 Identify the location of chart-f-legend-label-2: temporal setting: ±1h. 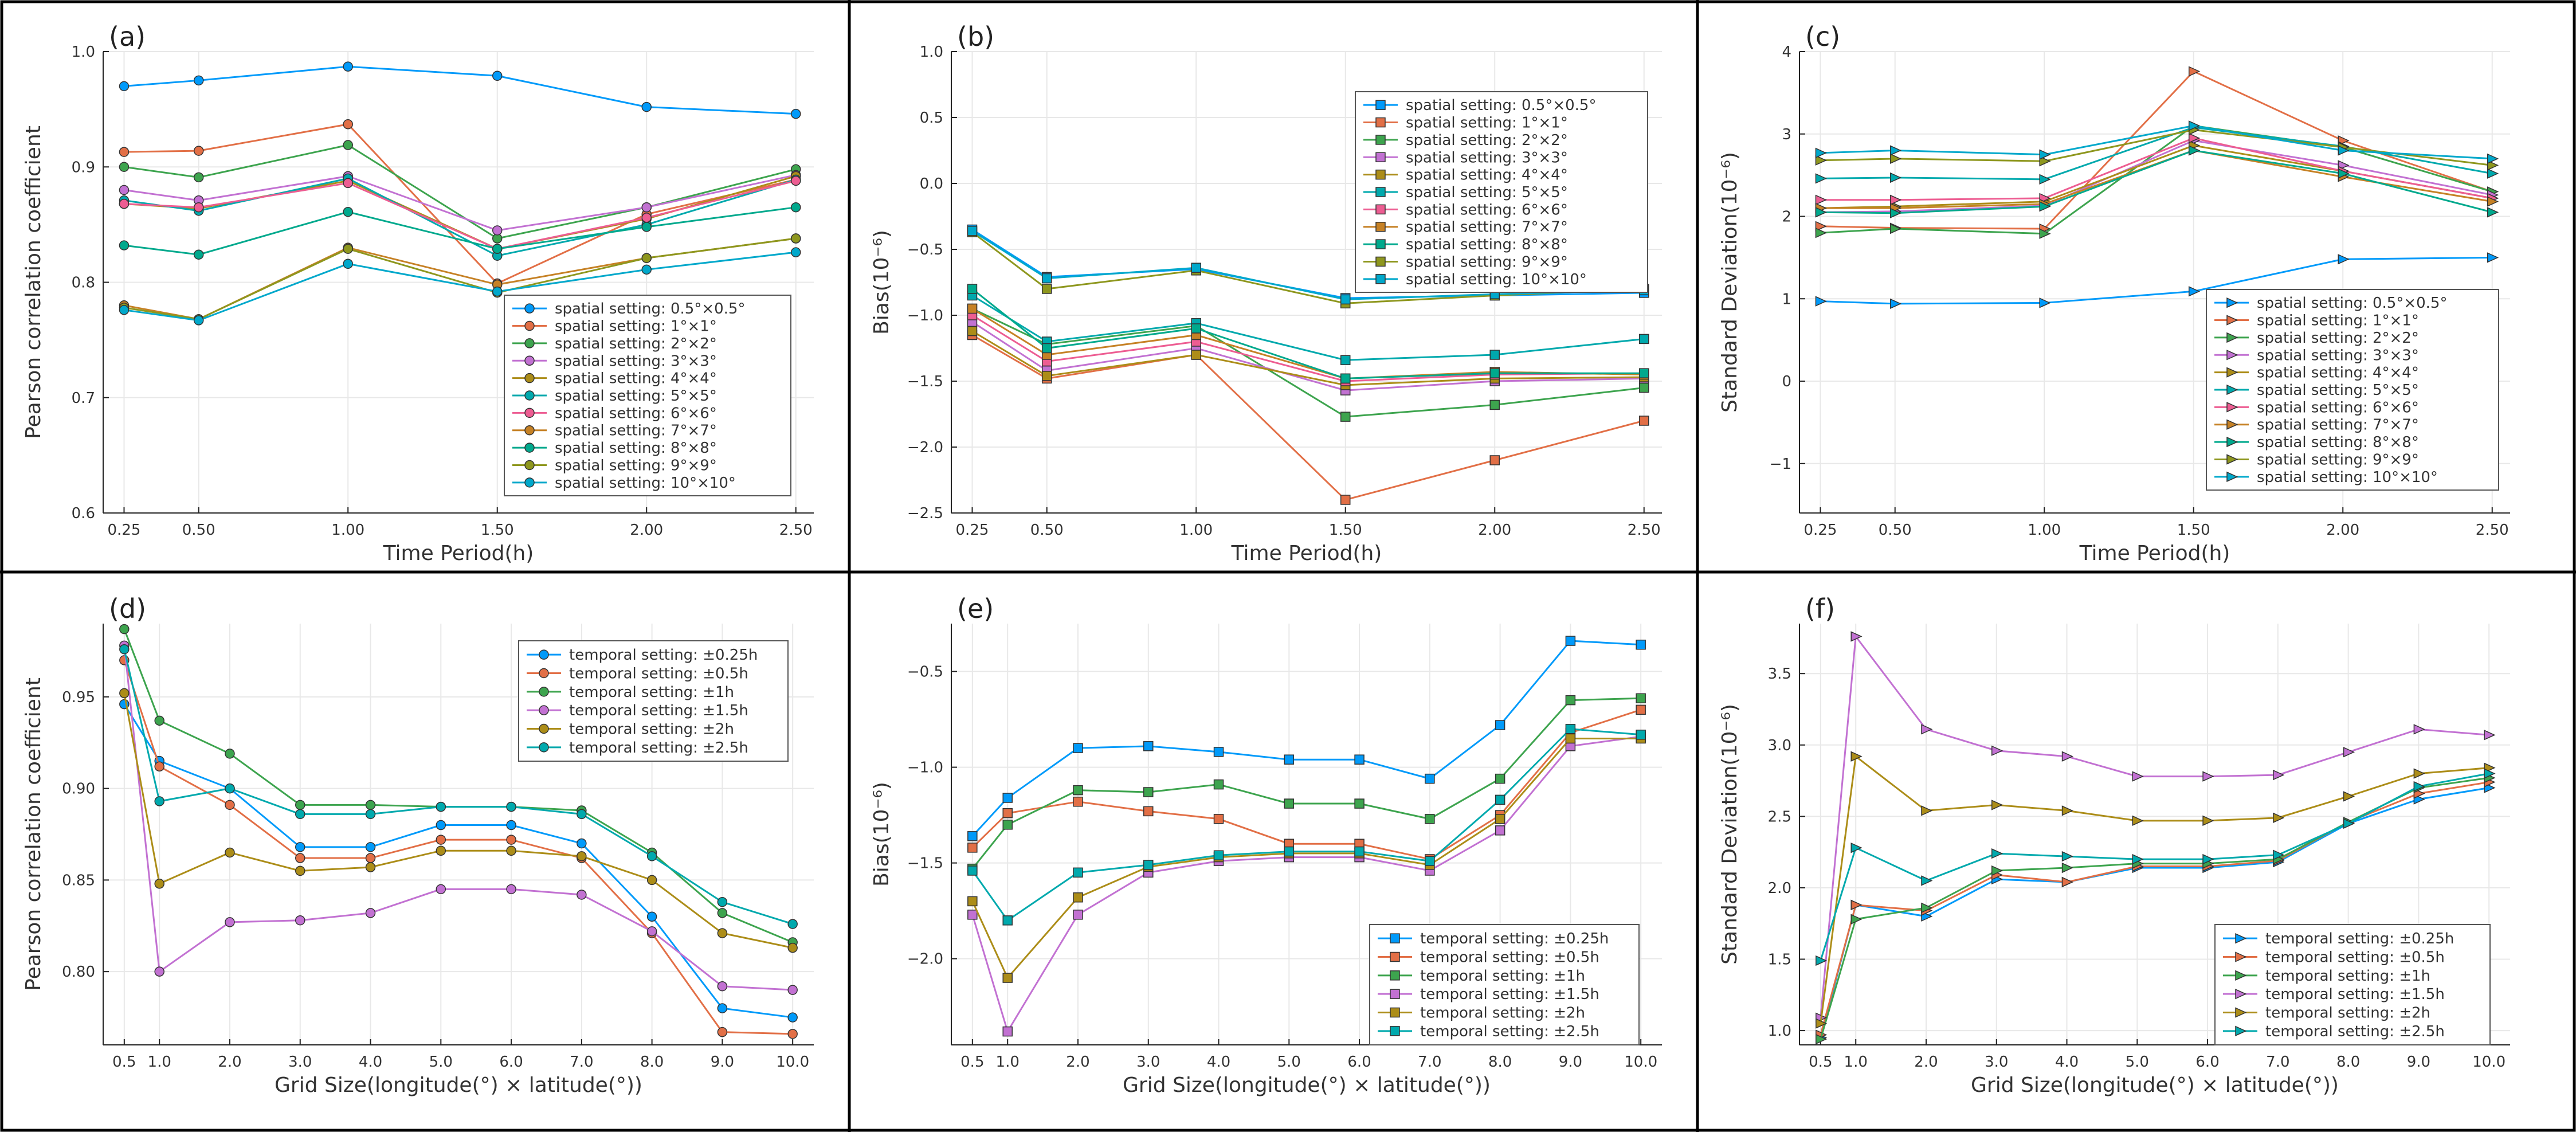
(2347, 976).